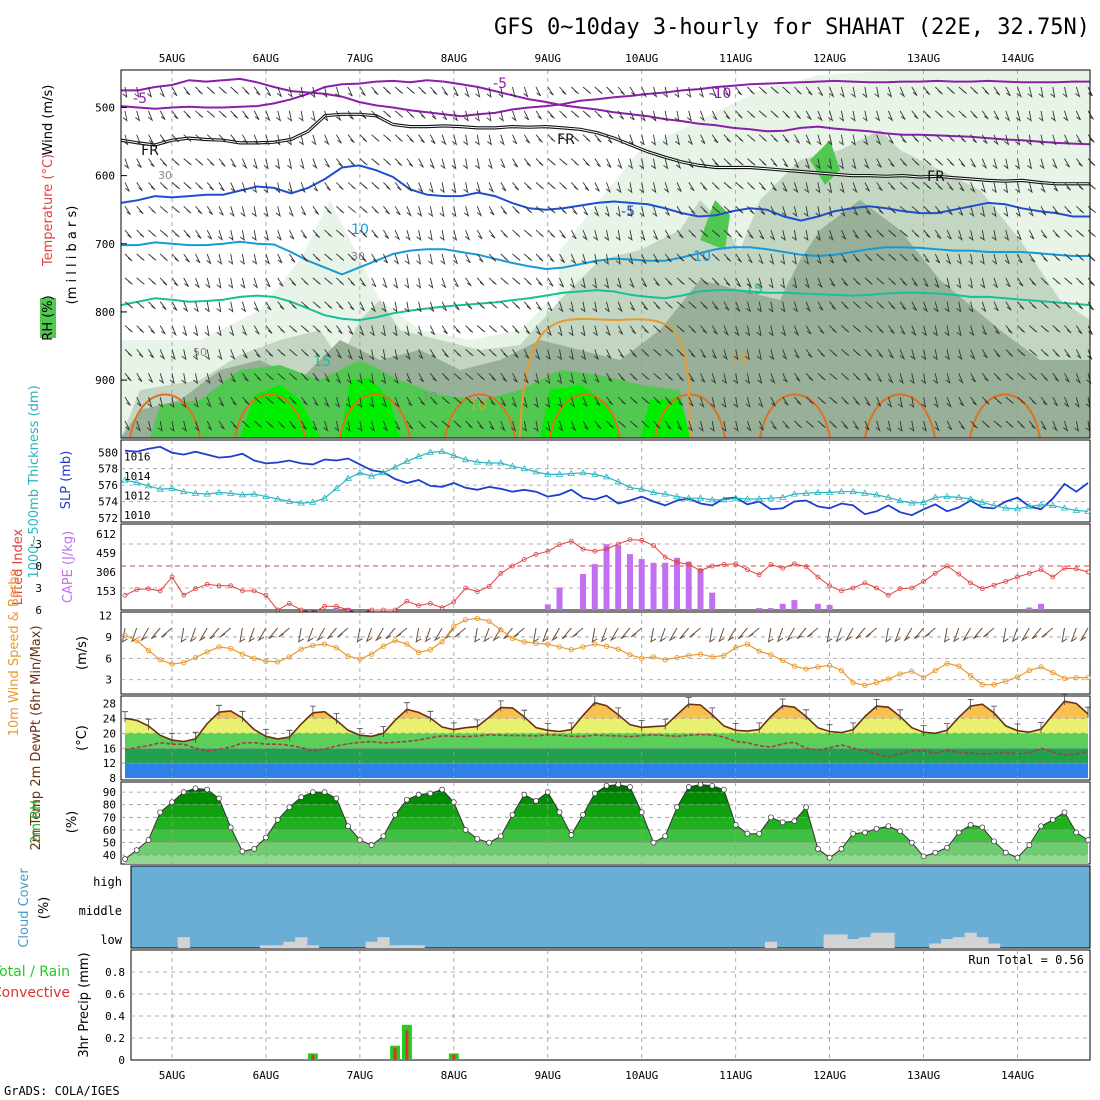  I want to click on rh2m-tick-label: 90, so click(109, 792).